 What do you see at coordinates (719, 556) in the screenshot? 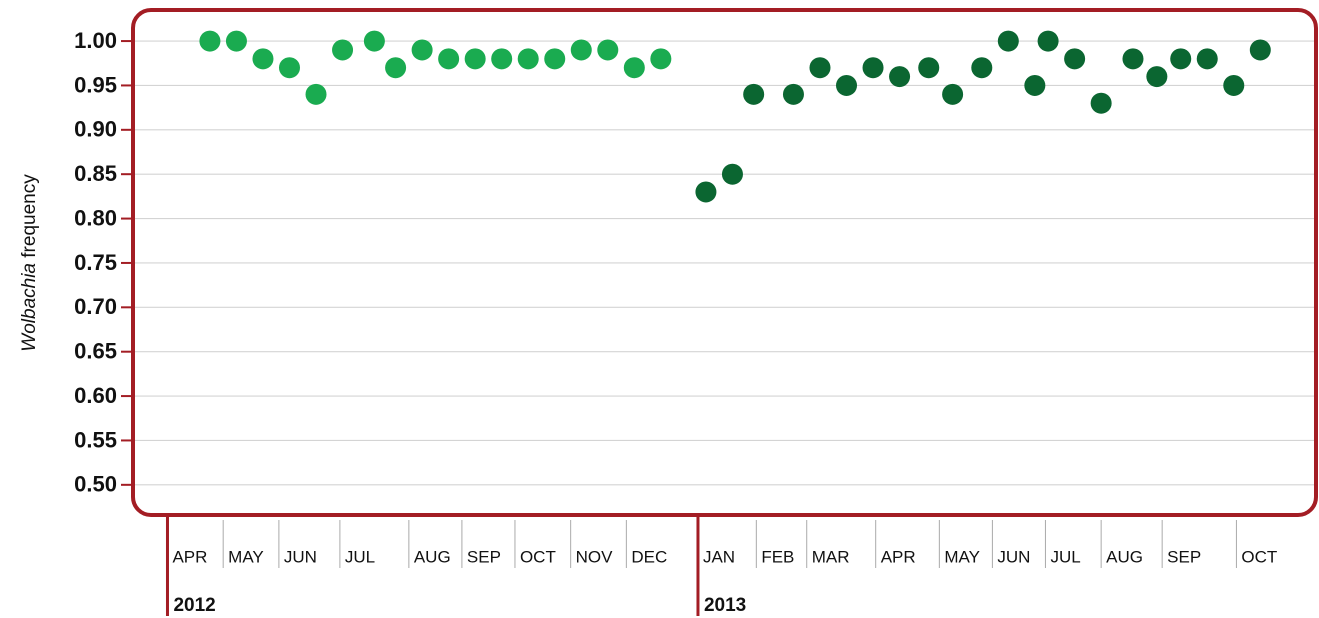
I see `x-tick-label: JAN` at bounding box center [719, 556].